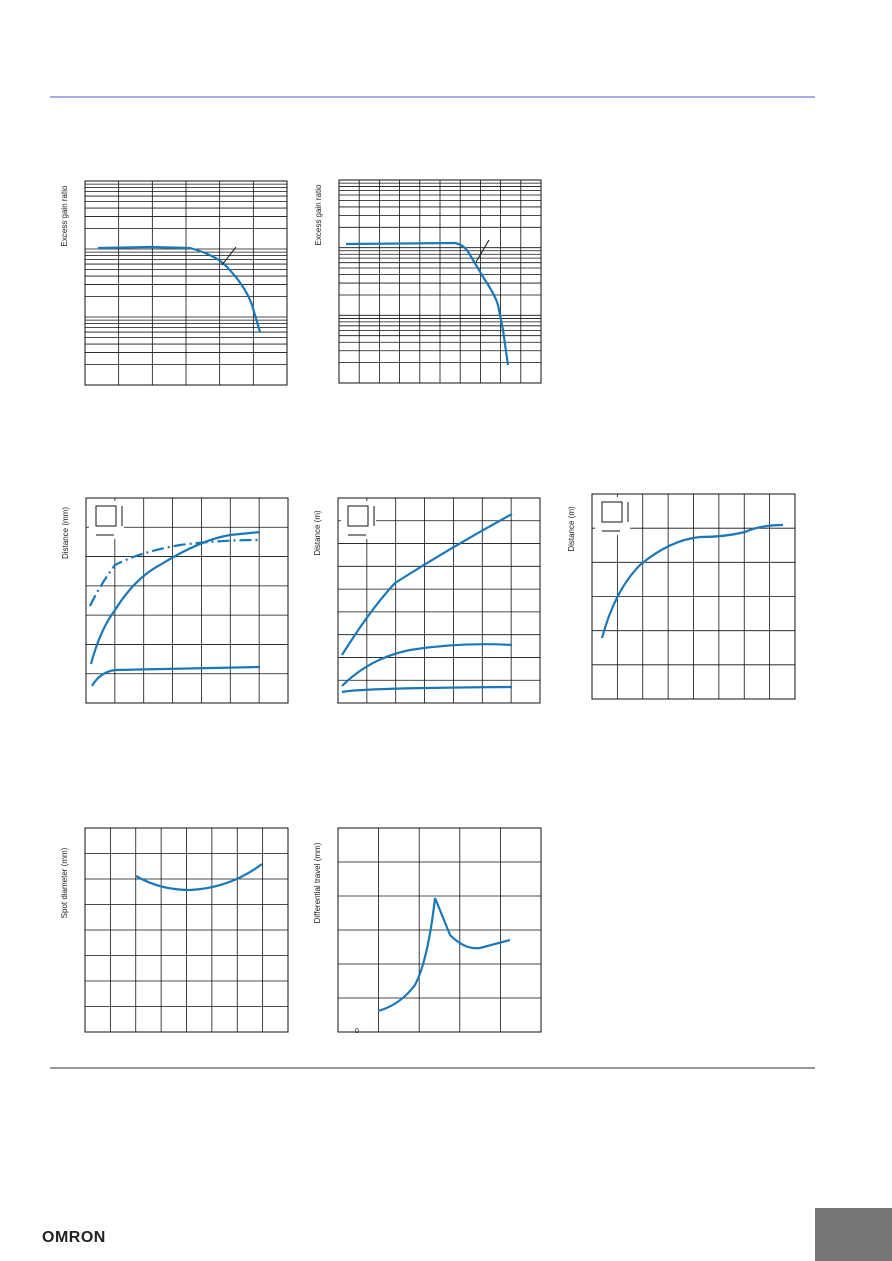 Image resolution: width=892 pixels, height=1261 pixels. I want to click on chart: Differential travel (mm), so click(427, 930).